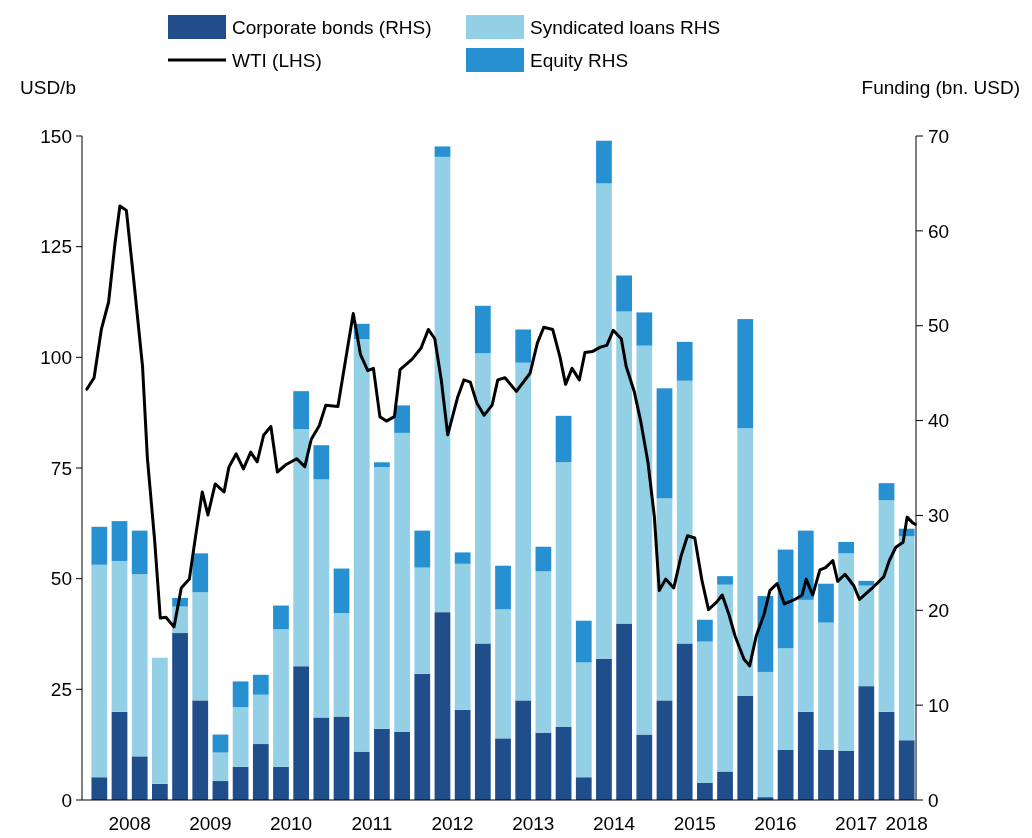 The image size is (1032, 838). I want to click on x-tick-label: 2010, so click(291, 823).